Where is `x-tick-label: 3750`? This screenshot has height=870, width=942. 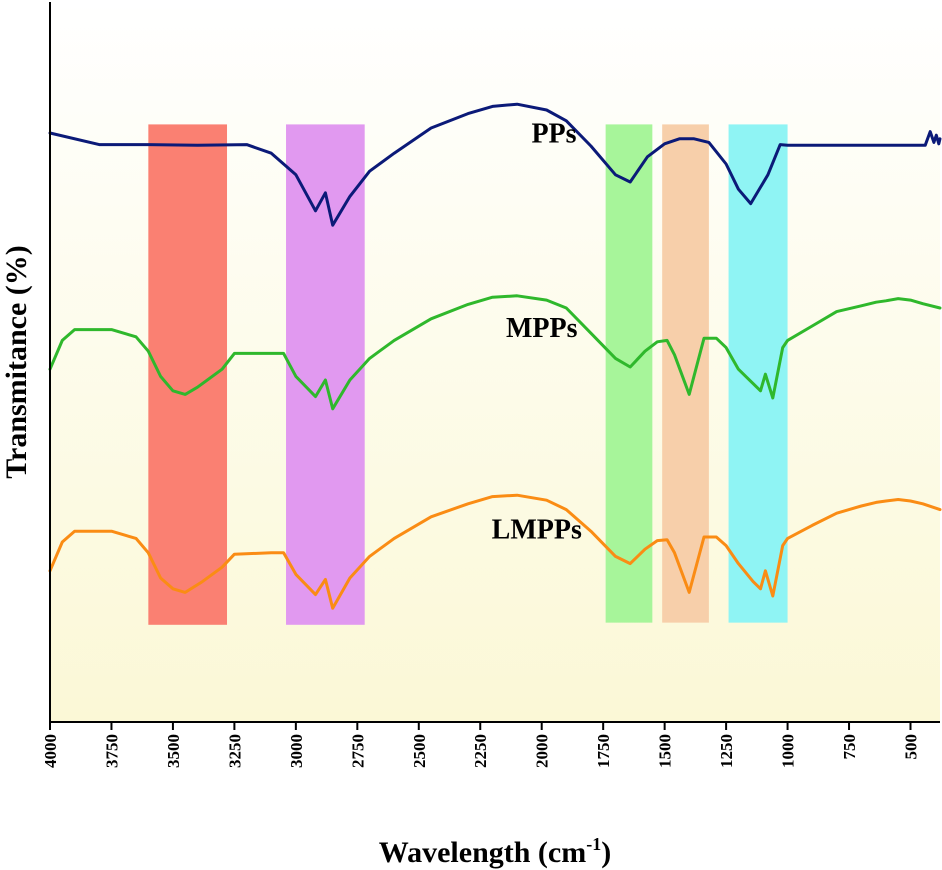 x-tick-label: 3750 is located at coordinates (111, 751).